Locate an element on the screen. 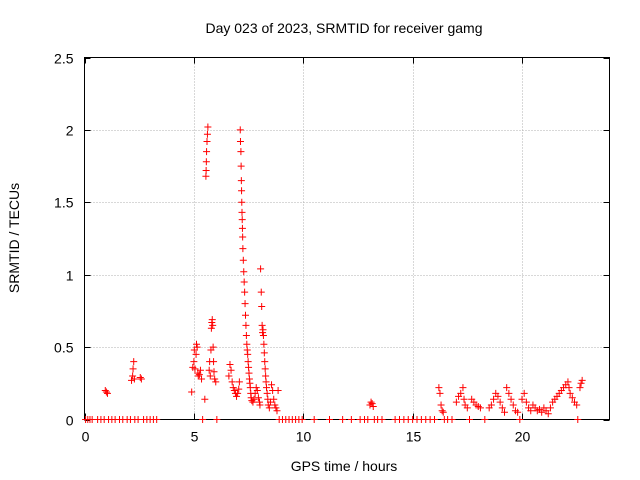 The height and width of the screenshot is (480, 640). y-tick-label: 2.5 is located at coordinates (64, 59).